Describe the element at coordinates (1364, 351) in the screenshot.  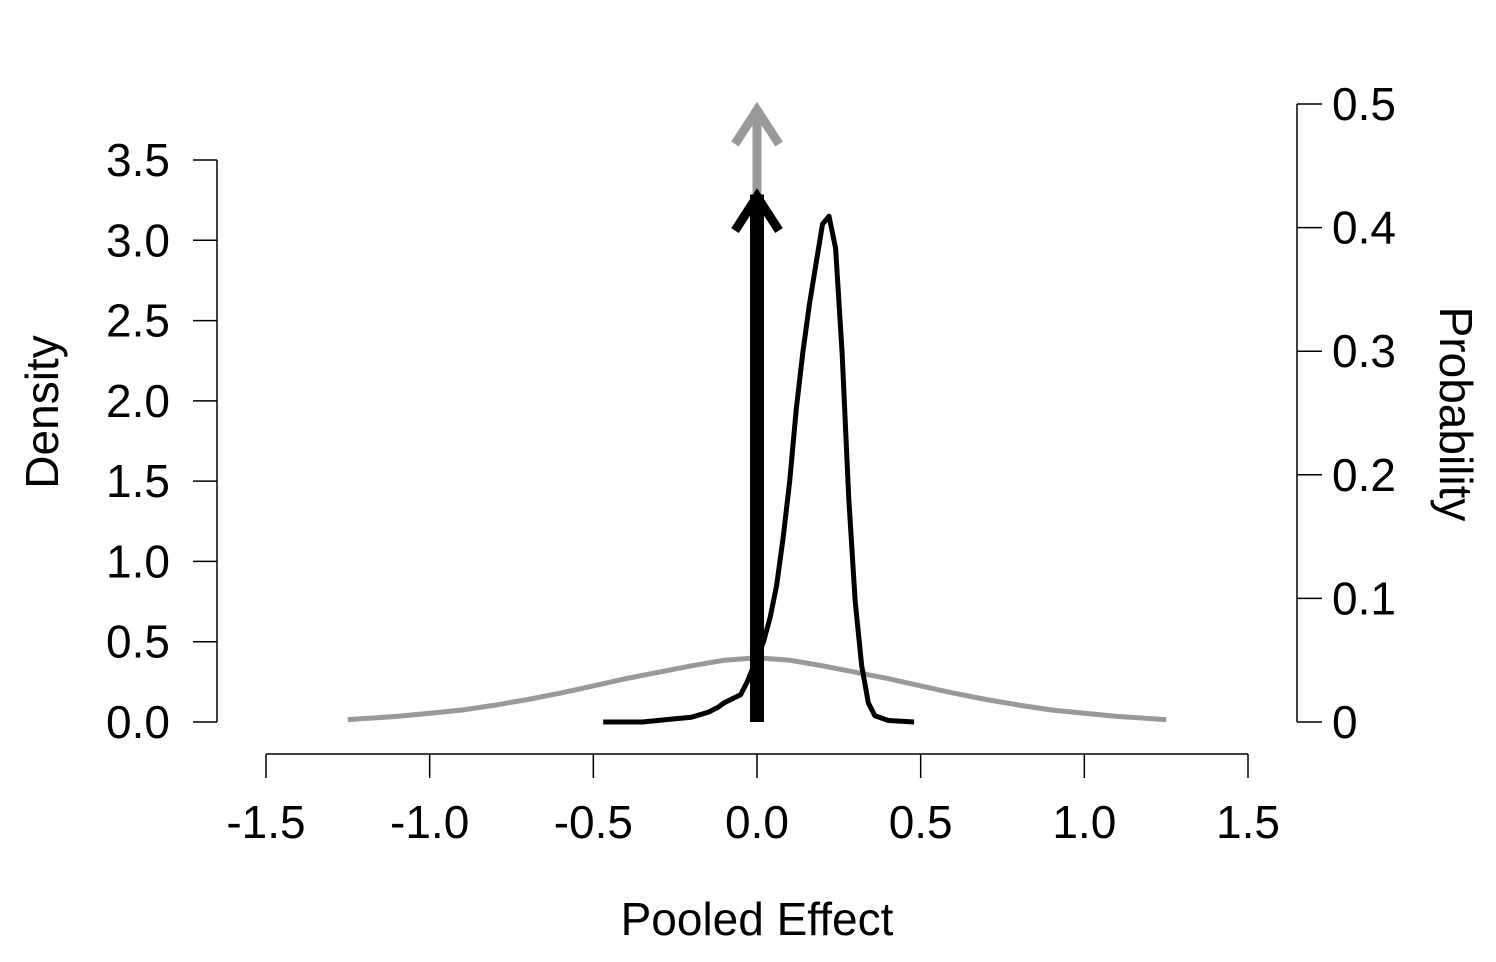
I see `y2-tick-label: 0.3` at that location.